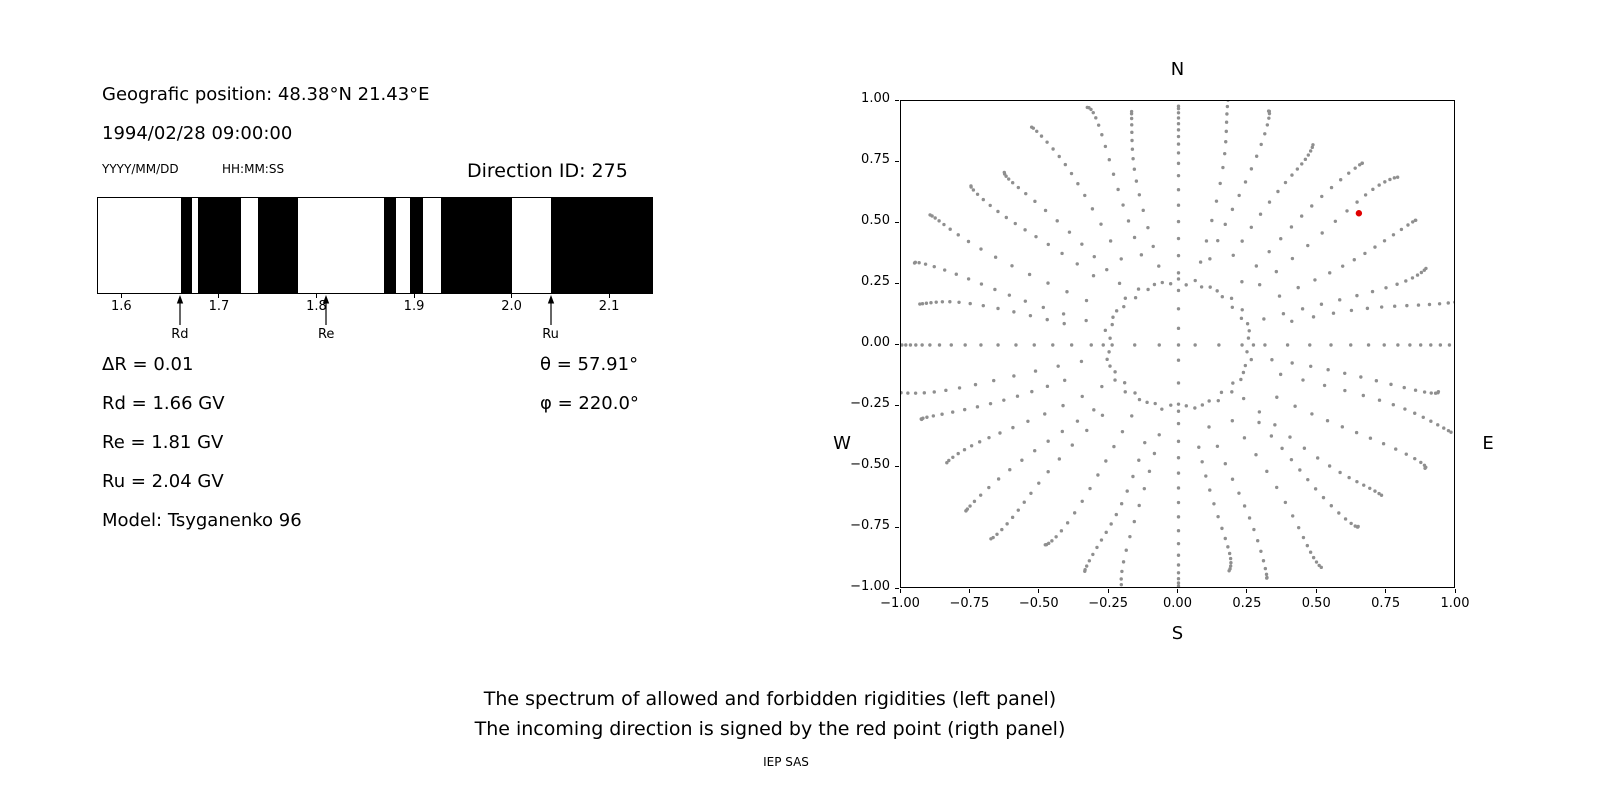 Image resolution: width=1600 pixels, height=800 pixels. What do you see at coordinates (326, 310) in the screenshot?
I see `marker-arrow-re` at bounding box center [326, 310].